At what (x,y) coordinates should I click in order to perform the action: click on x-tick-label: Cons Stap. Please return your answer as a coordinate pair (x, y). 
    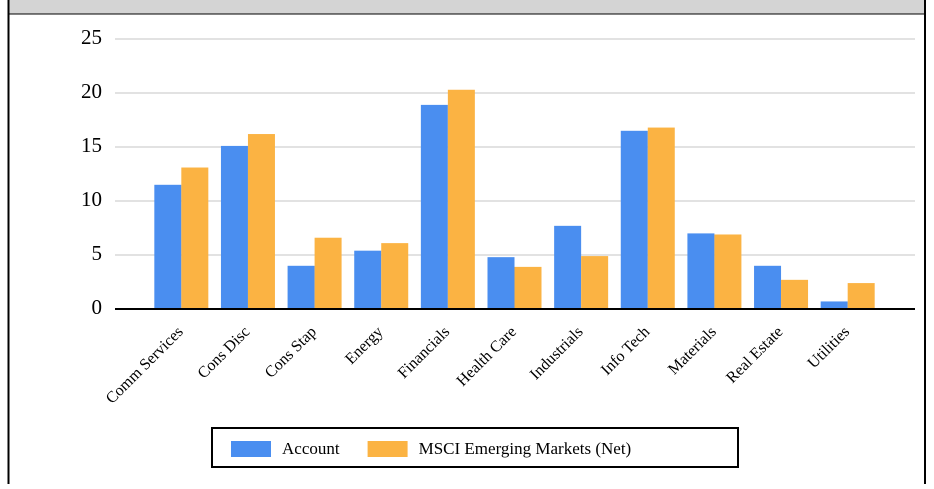
    Looking at the image, I should click on (291, 352).